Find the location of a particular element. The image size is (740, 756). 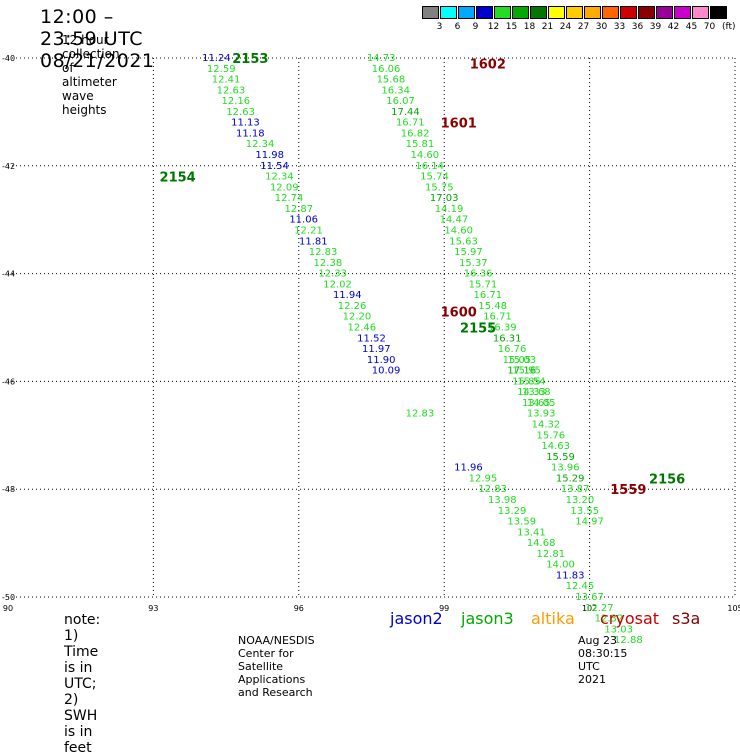

wave-height-value: 14.32 is located at coordinates (546, 425).